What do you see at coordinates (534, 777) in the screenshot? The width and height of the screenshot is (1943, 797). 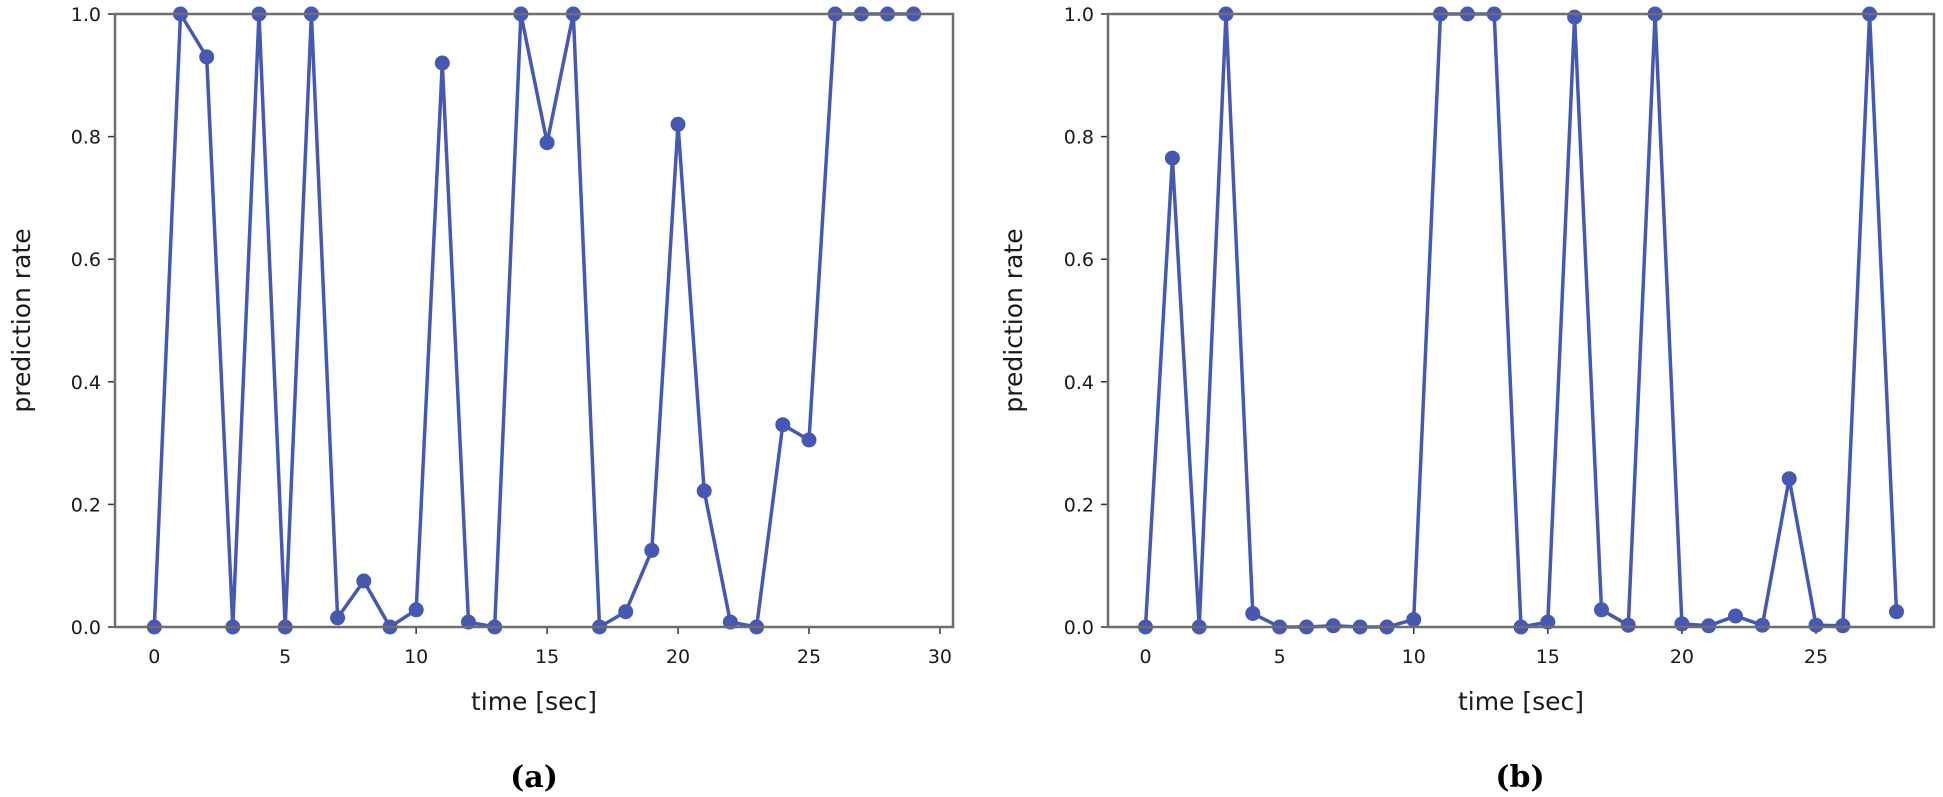 I see `panel-label: (a)` at bounding box center [534, 777].